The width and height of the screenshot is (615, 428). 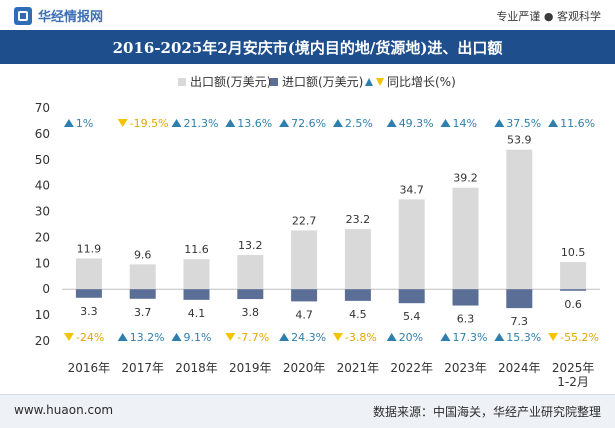 What do you see at coordinates (143, 254) in the screenshot?
I see `export-value-label: 9.6` at bounding box center [143, 254].